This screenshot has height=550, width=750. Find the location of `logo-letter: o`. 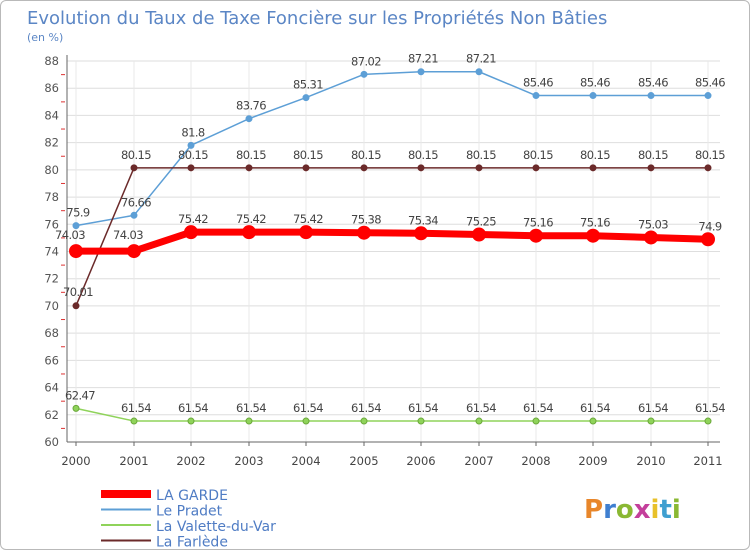

logo-letter: o is located at coordinates (625, 510).